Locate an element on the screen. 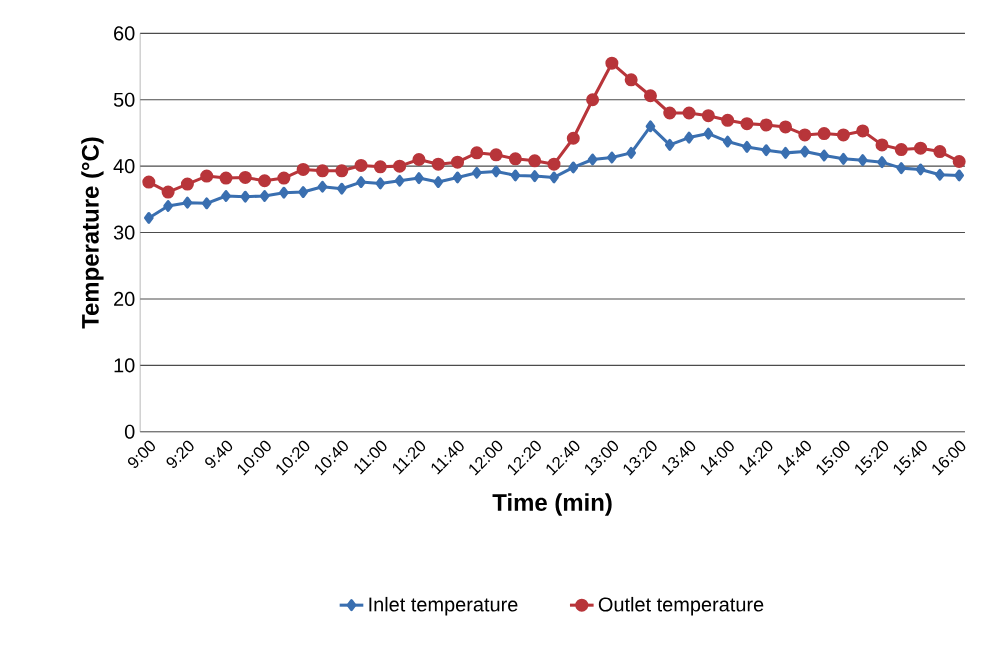  x-tick-label: 9:00 is located at coordinates (141, 454).